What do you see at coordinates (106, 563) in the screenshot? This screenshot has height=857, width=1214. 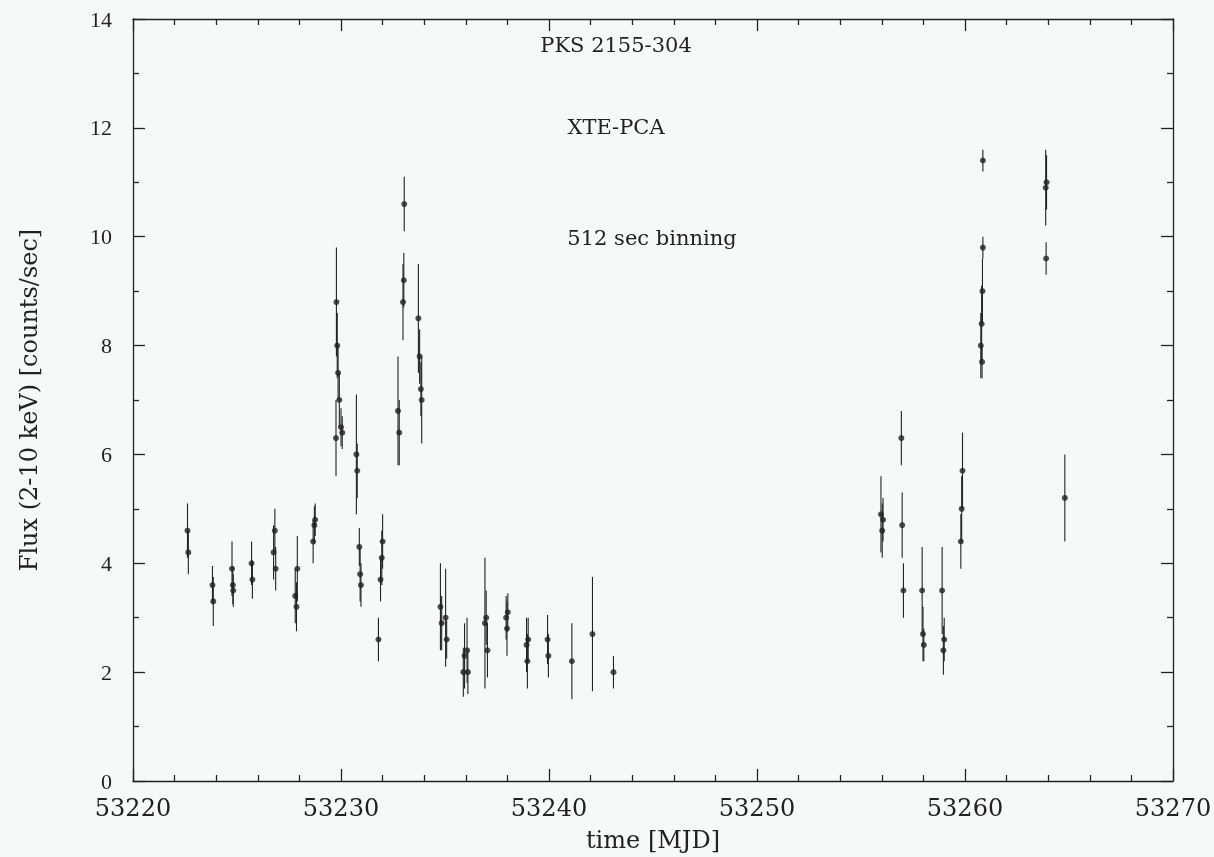 I see `y-tick-label: 4` at bounding box center [106, 563].